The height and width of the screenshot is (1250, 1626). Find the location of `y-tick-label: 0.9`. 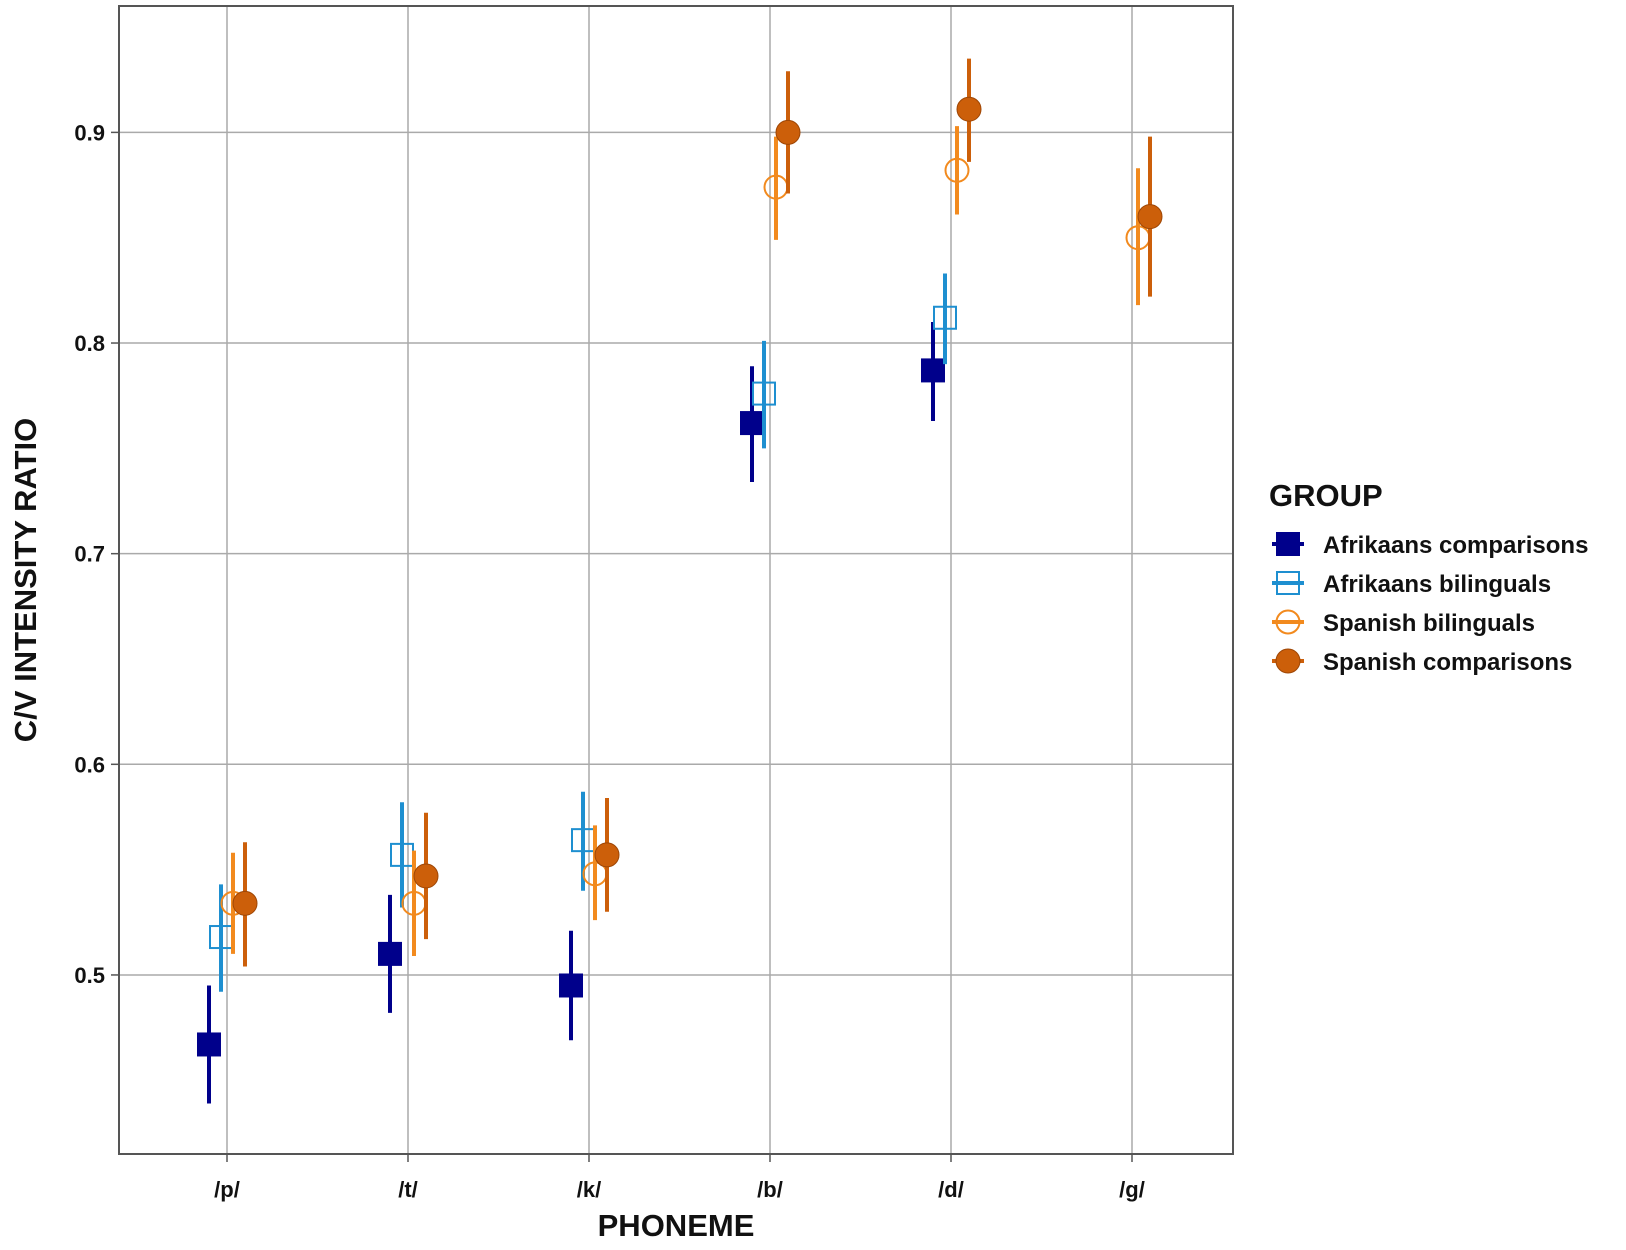

y-tick-label: 0.9 is located at coordinates (89, 132).